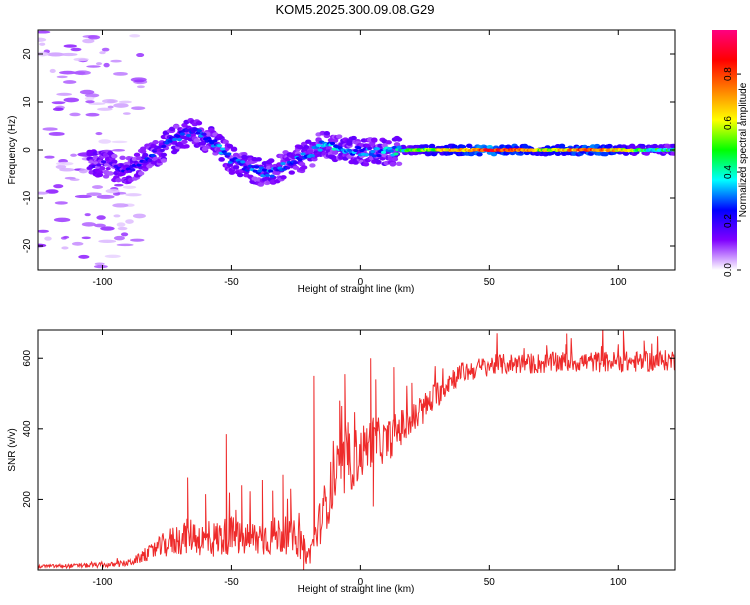 The image size is (750, 605). What do you see at coordinates (618, 282) in the screenshot?
I see `x-tick-label: 100` at bounding box center [618, 282].